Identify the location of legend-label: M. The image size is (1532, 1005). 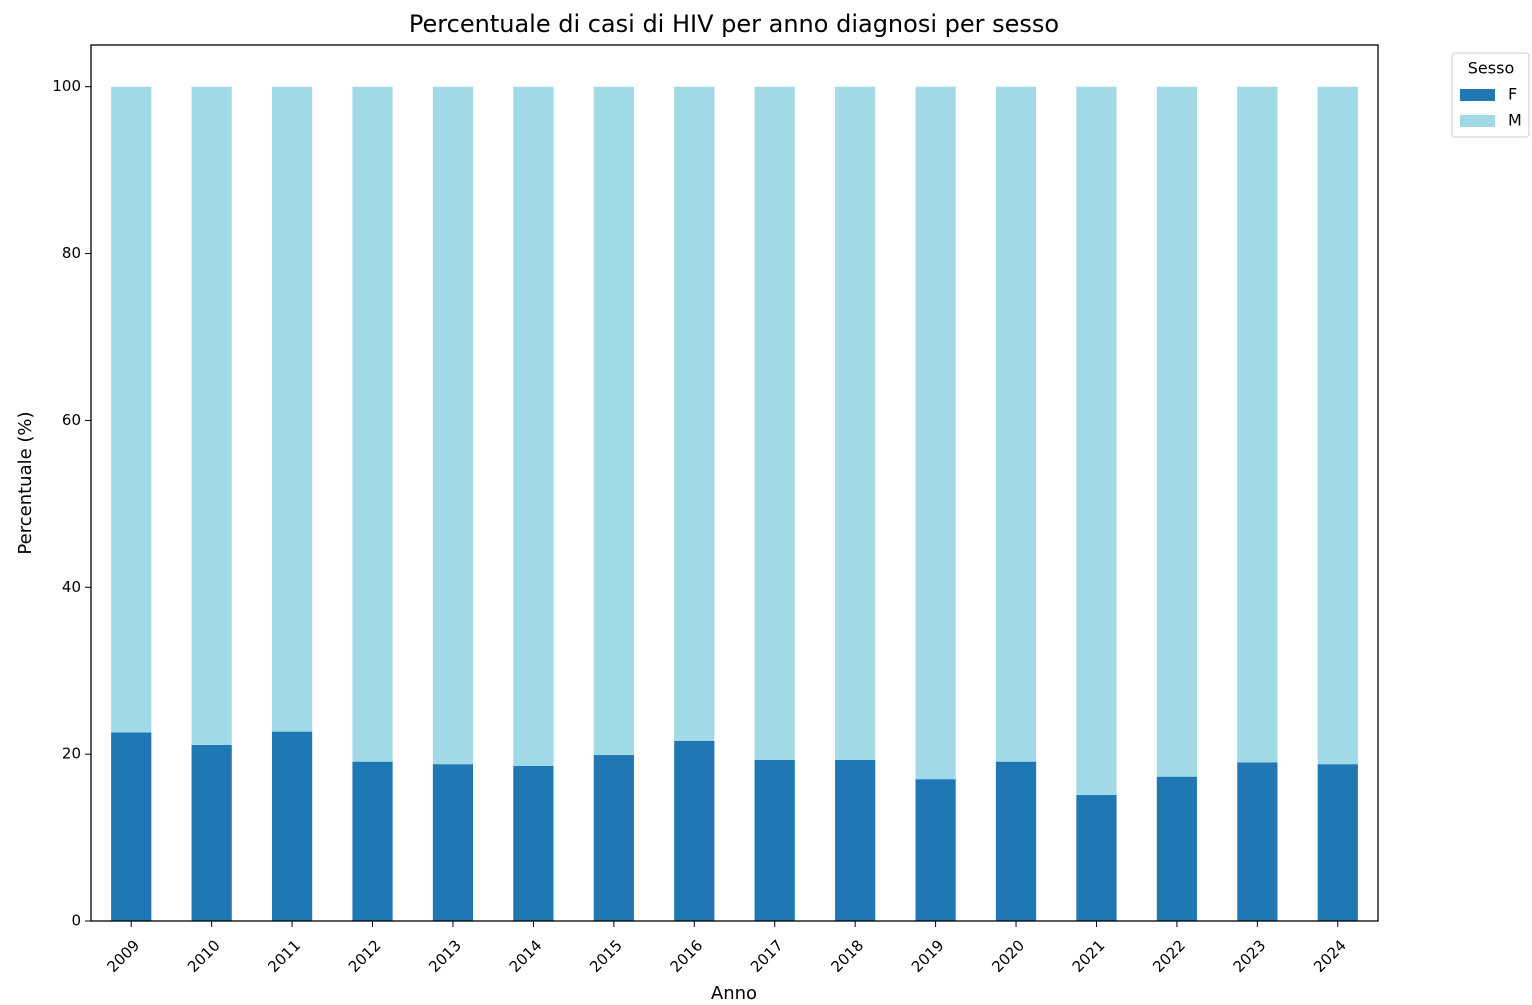
(1515, 120).